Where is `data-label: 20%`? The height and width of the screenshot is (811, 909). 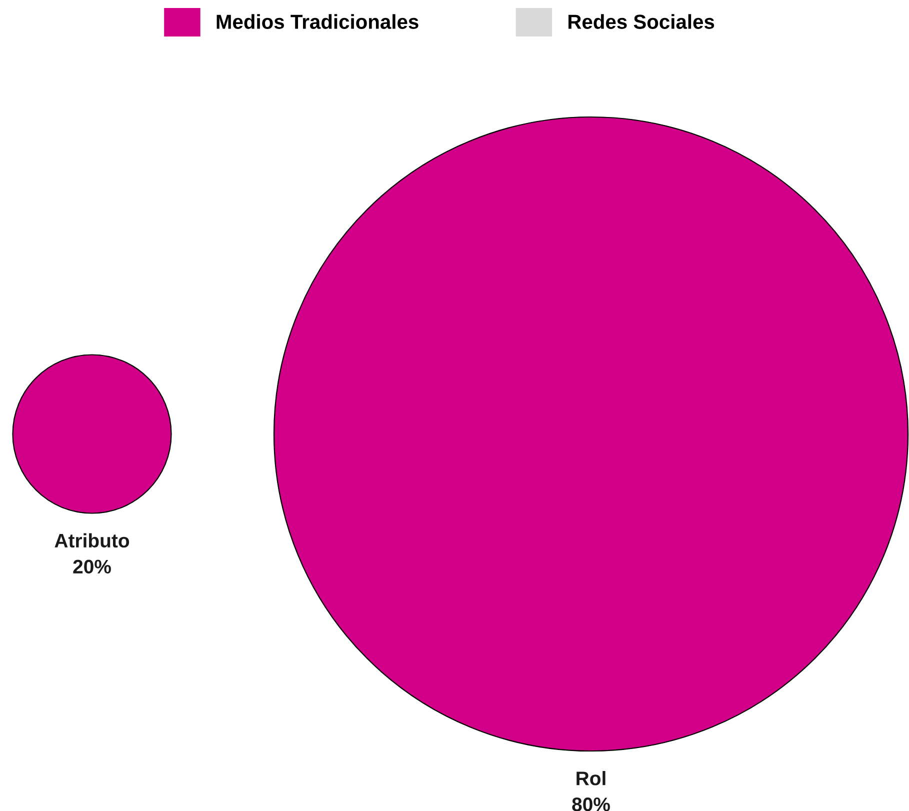
data-label: 20% is located at coordinates (92, 567).